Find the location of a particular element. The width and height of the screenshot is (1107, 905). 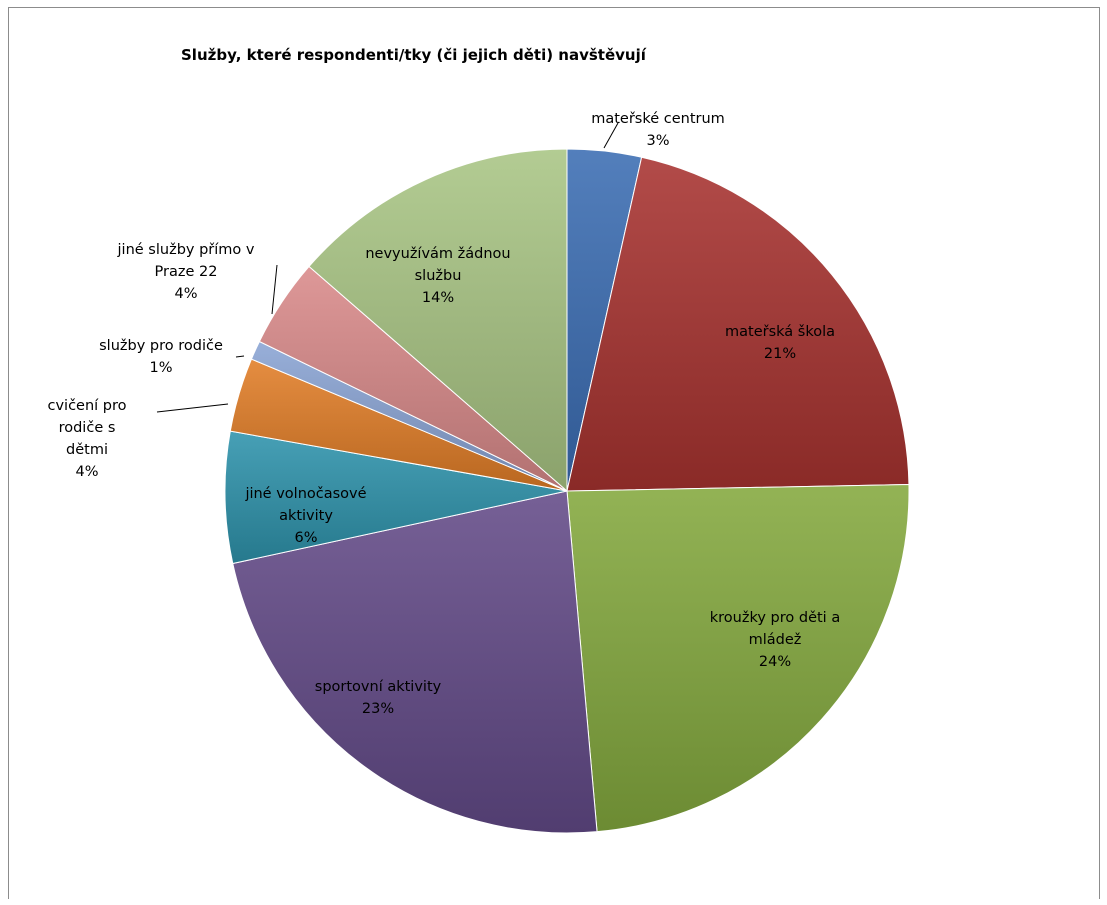

data-label-category: jiné volnočasové is located at coordinates (305, 494).